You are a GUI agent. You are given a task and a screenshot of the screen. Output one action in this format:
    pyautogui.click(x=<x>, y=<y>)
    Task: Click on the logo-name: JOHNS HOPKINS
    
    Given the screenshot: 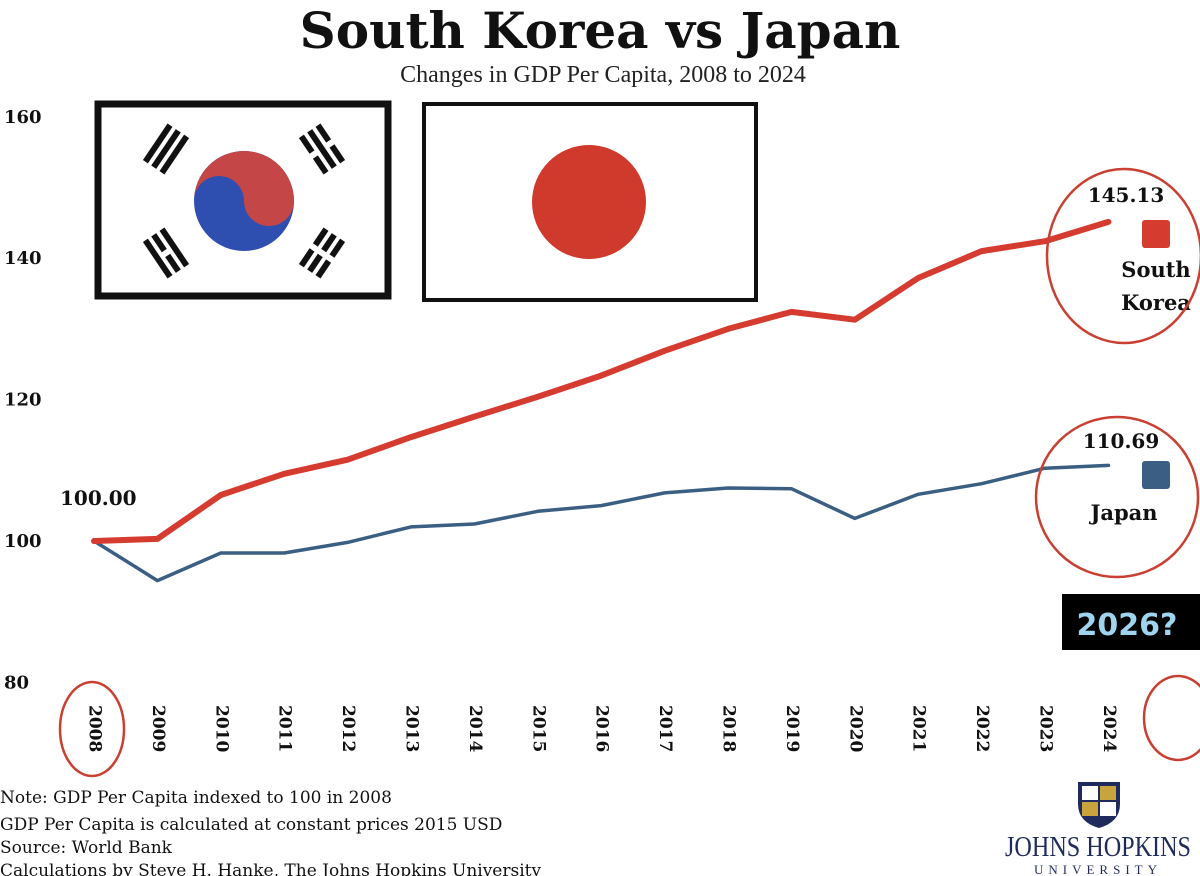 What is the action you would take?
    pyautogui.click(x=1098, y=847)
    